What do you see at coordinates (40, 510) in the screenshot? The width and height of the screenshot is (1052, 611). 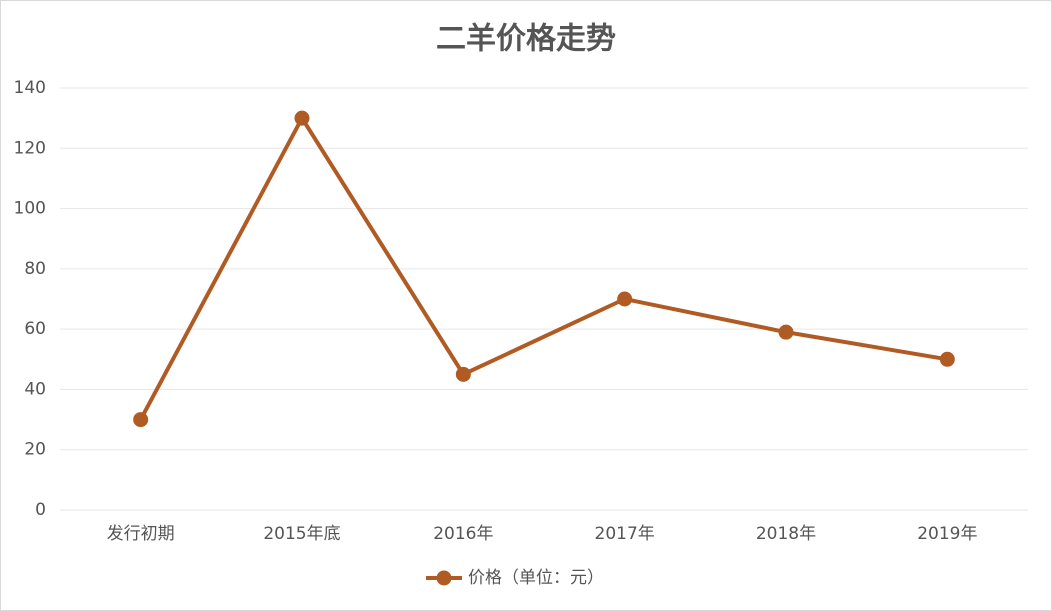 I see `y-tick-label: 0` at bounding box center [40, 510].